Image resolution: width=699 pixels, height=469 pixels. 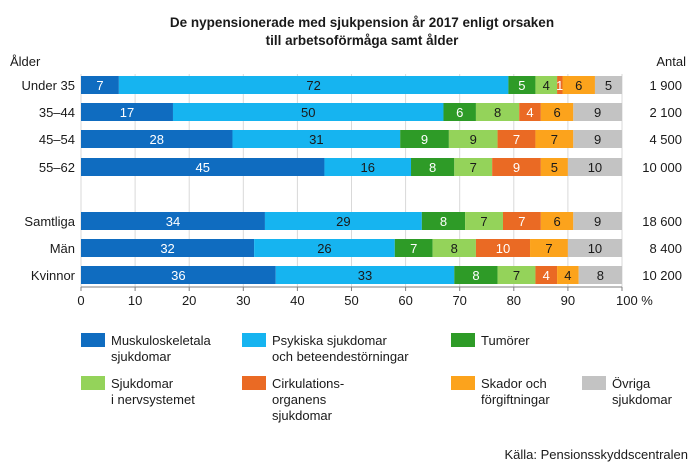 What do you see at coordinates (80, 300) in the screenshot?
I see `tick-label: 0` at bounding box center [80, 300].